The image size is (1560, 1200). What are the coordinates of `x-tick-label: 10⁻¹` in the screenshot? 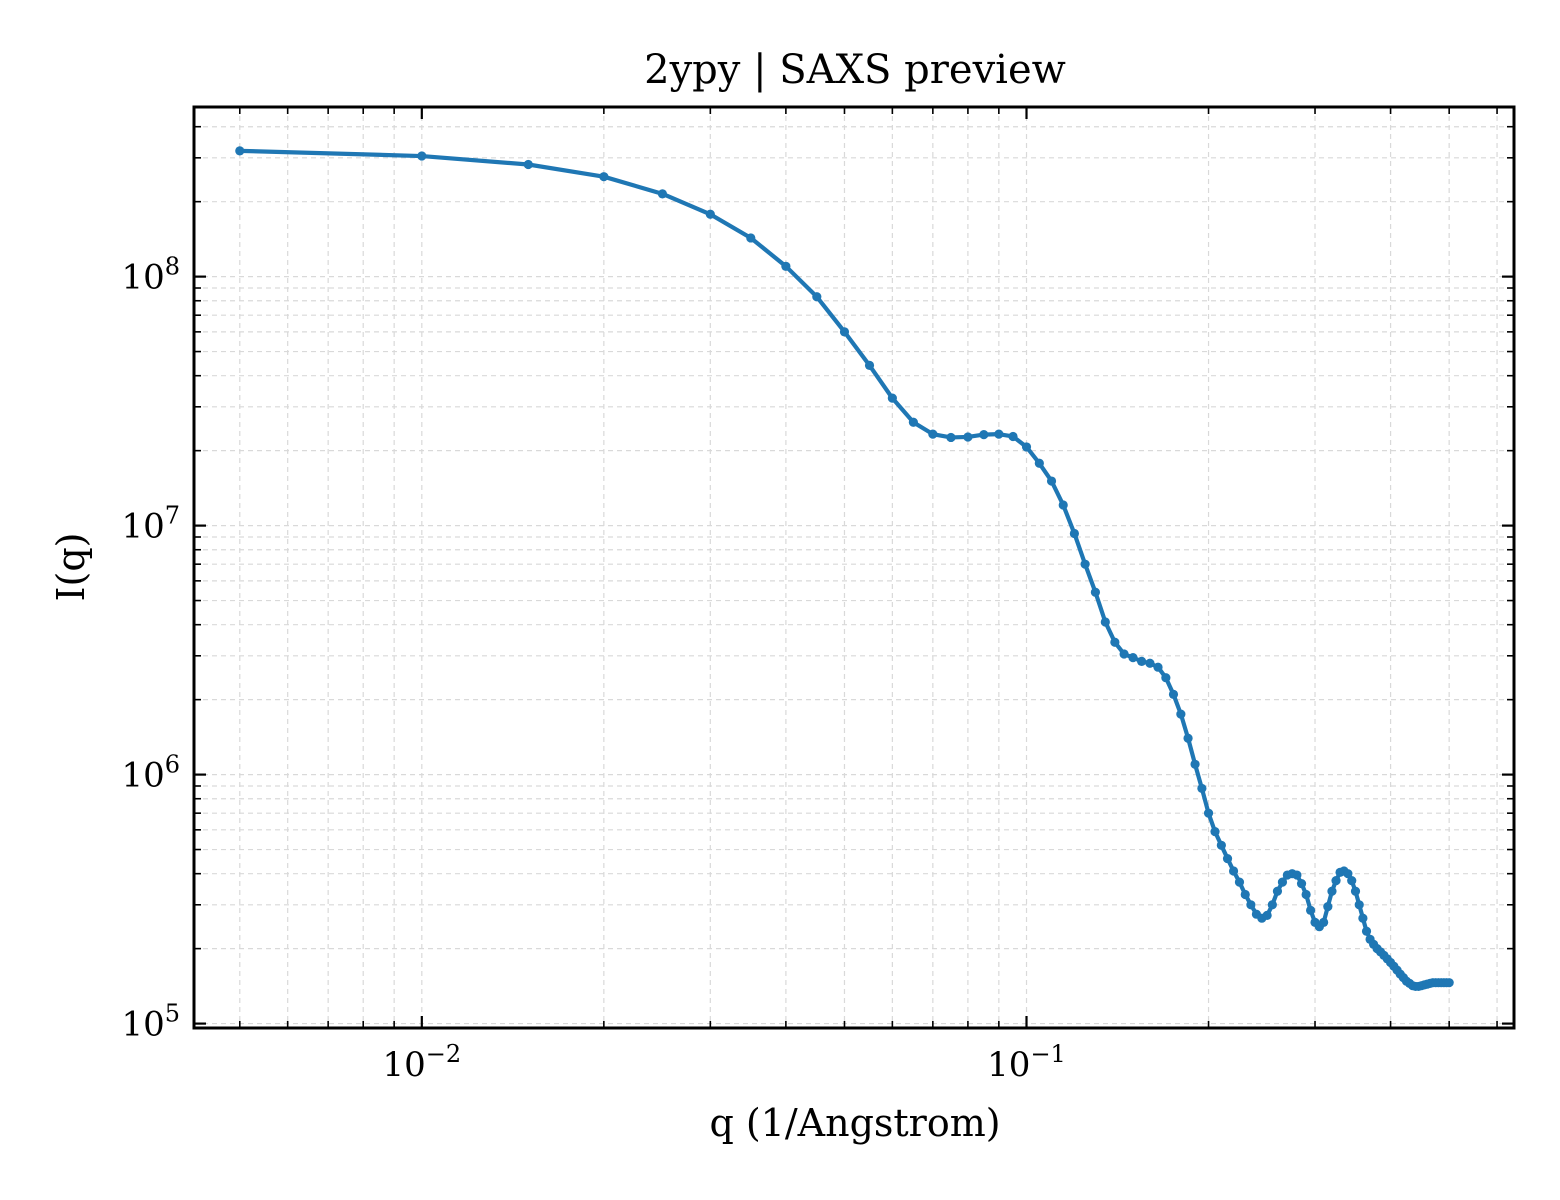 It's located at (1026, 1062).